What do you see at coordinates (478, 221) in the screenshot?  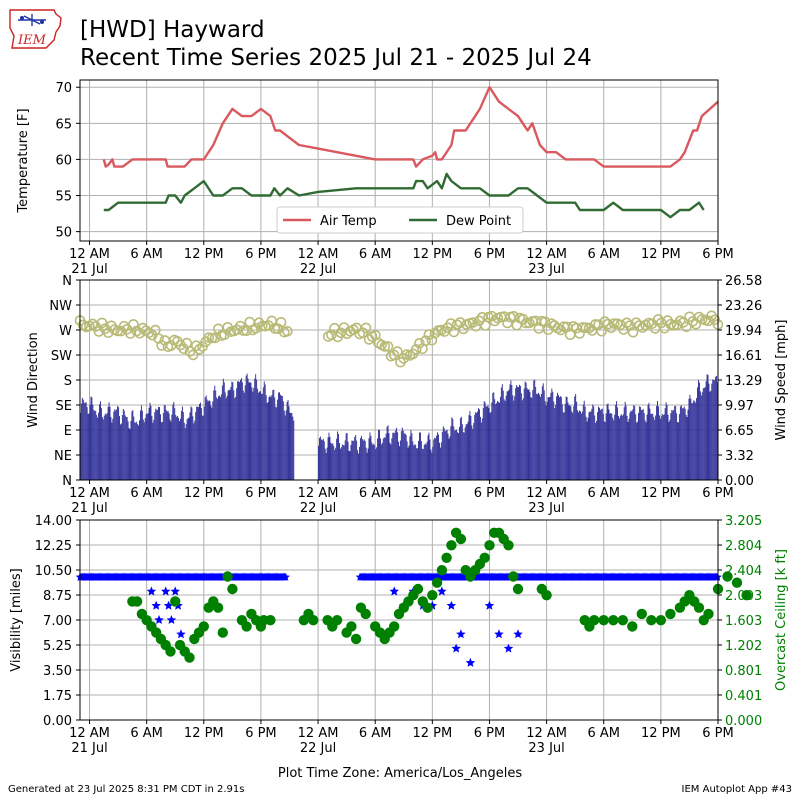 I see `legend-label-dew-point: Dew Point` at bounding box center [478, 221].